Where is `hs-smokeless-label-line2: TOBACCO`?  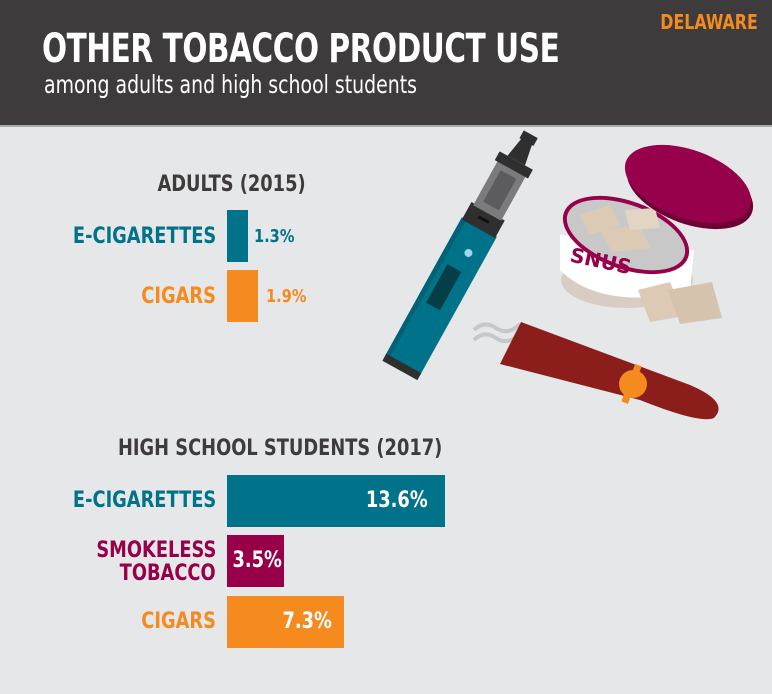 hs-smokeless-label-line2: TOBACCO is located at coordinates (168, 573).